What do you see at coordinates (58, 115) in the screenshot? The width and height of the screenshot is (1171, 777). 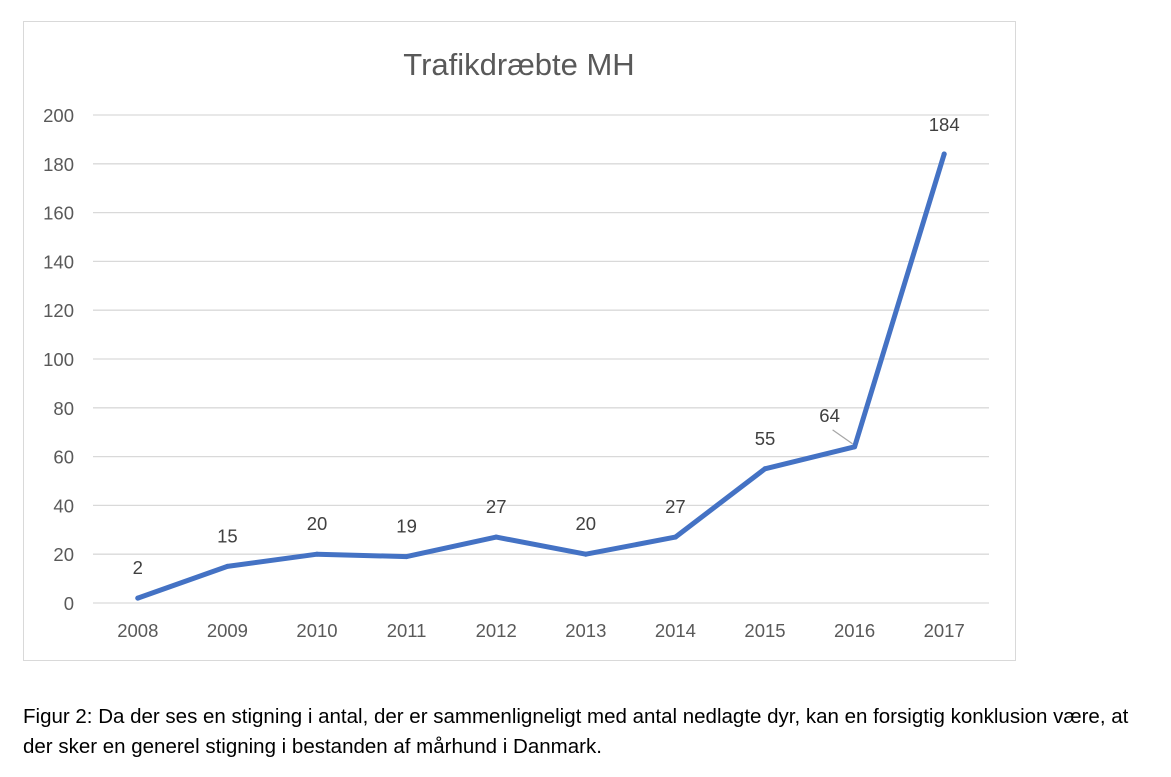 I see `y-tick-label: 200` at bounding box center [58, 115].